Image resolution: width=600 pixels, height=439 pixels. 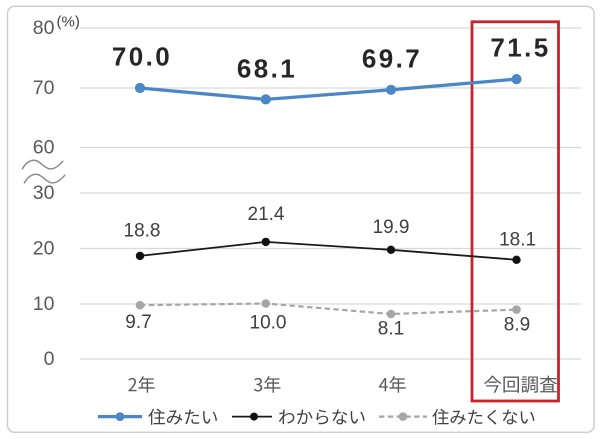 I want to click on svg-text: 69.7, so click(x=392, y=59).